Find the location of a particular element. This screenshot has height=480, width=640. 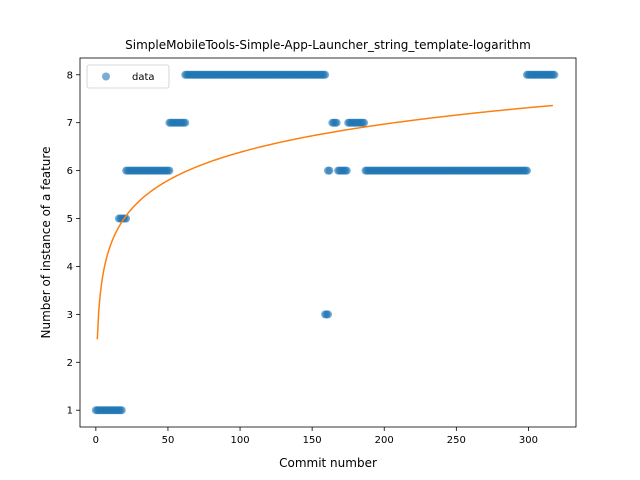

x-tick-label: 100 is located at coordinates (239, 440).